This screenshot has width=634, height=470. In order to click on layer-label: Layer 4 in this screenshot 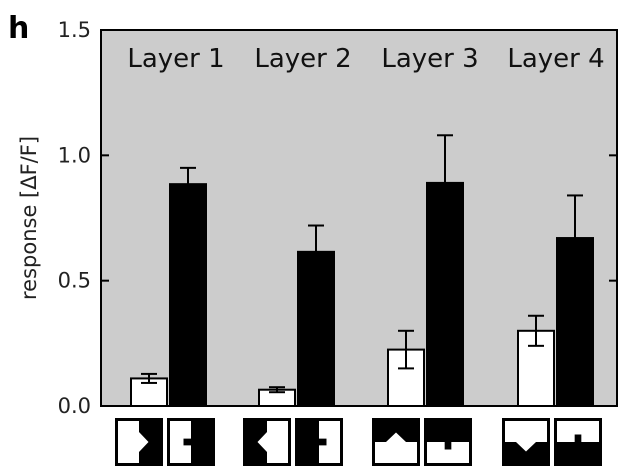, I will do `click(555, 59)`.